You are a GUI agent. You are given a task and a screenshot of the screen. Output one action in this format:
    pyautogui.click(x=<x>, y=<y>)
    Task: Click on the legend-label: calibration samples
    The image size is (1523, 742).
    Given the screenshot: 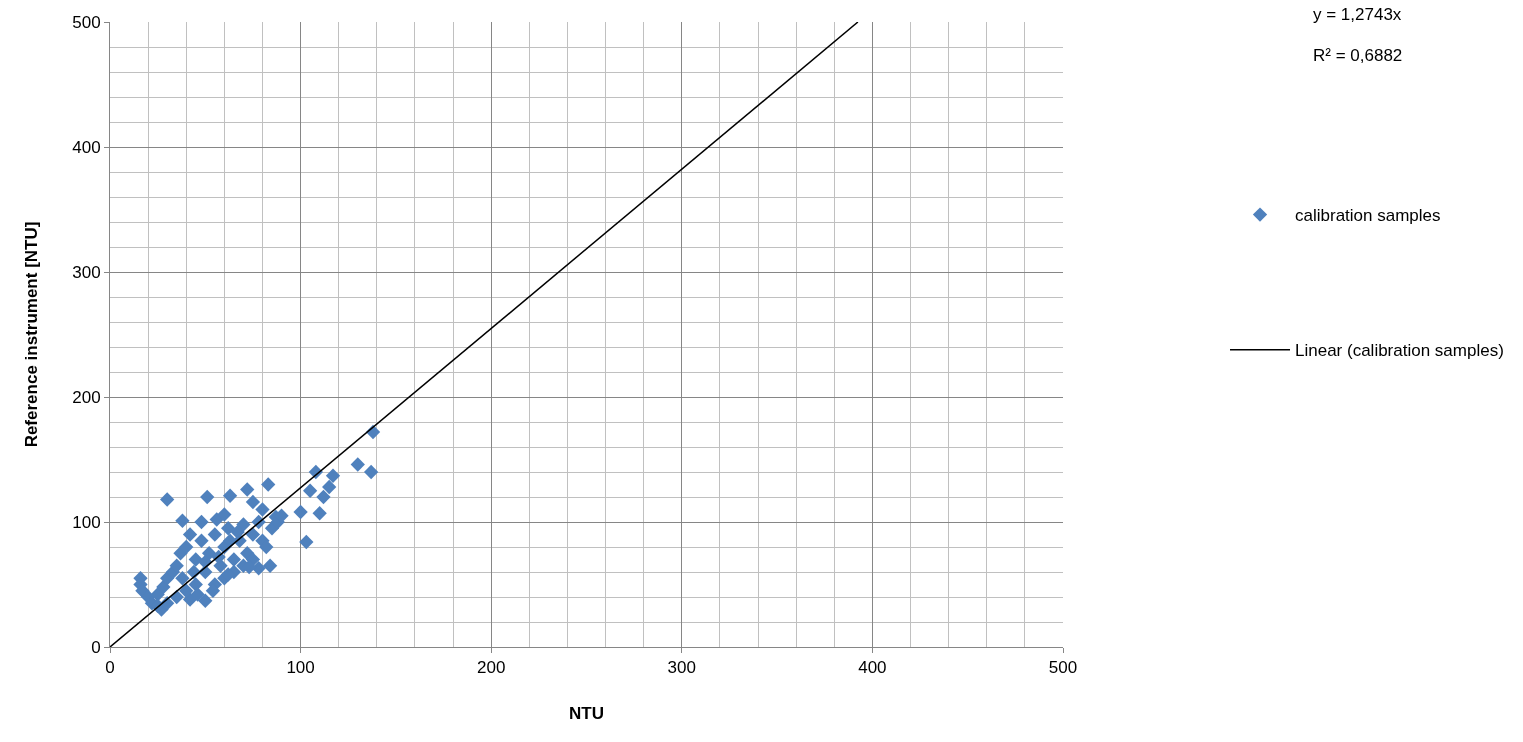 What is the action you would take?
    pyautogui.click(x=1368, y=216)
    